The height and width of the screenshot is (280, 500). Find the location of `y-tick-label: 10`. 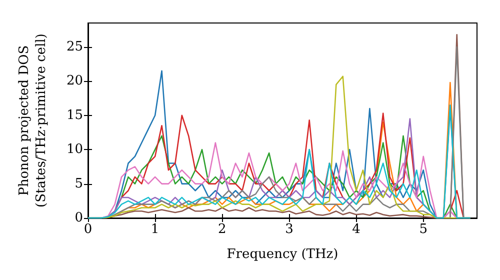

y-tick-label: 10 is located at coordinates (74, 150).